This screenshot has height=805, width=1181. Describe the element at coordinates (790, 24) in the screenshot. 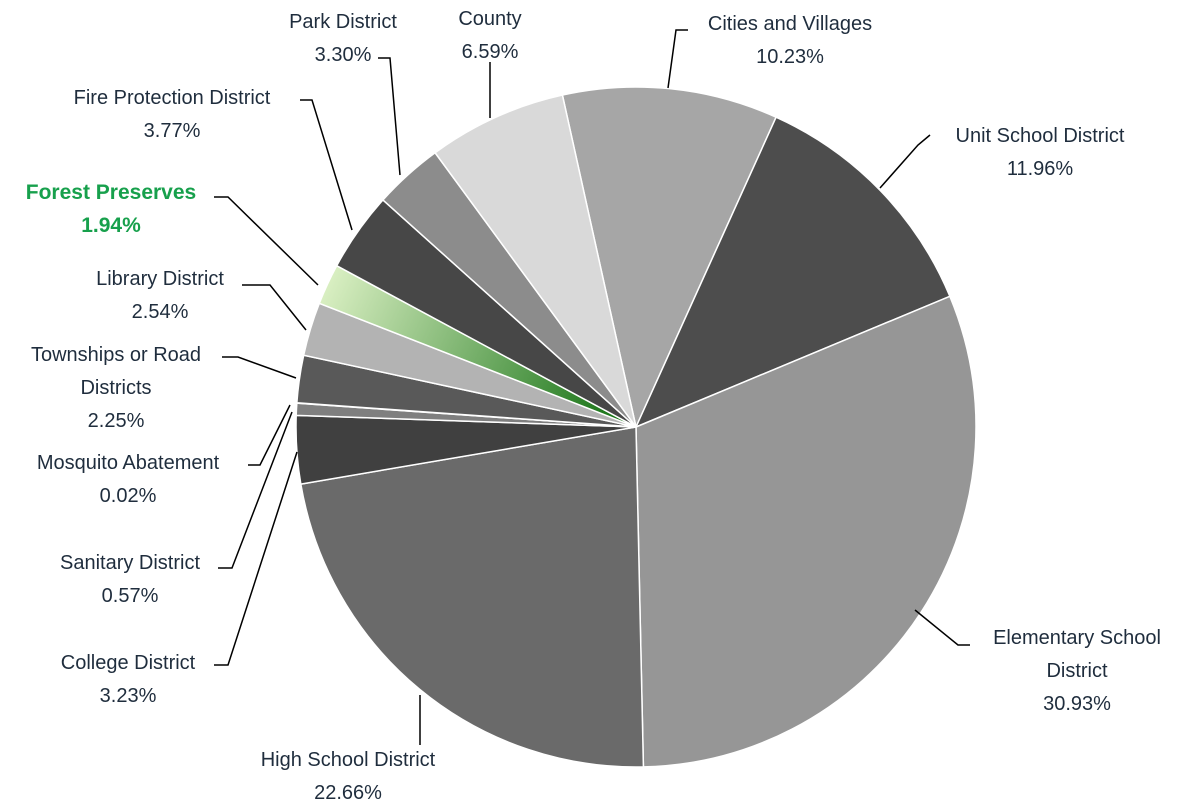

I see `category-label: Cities and Villages` at that location.